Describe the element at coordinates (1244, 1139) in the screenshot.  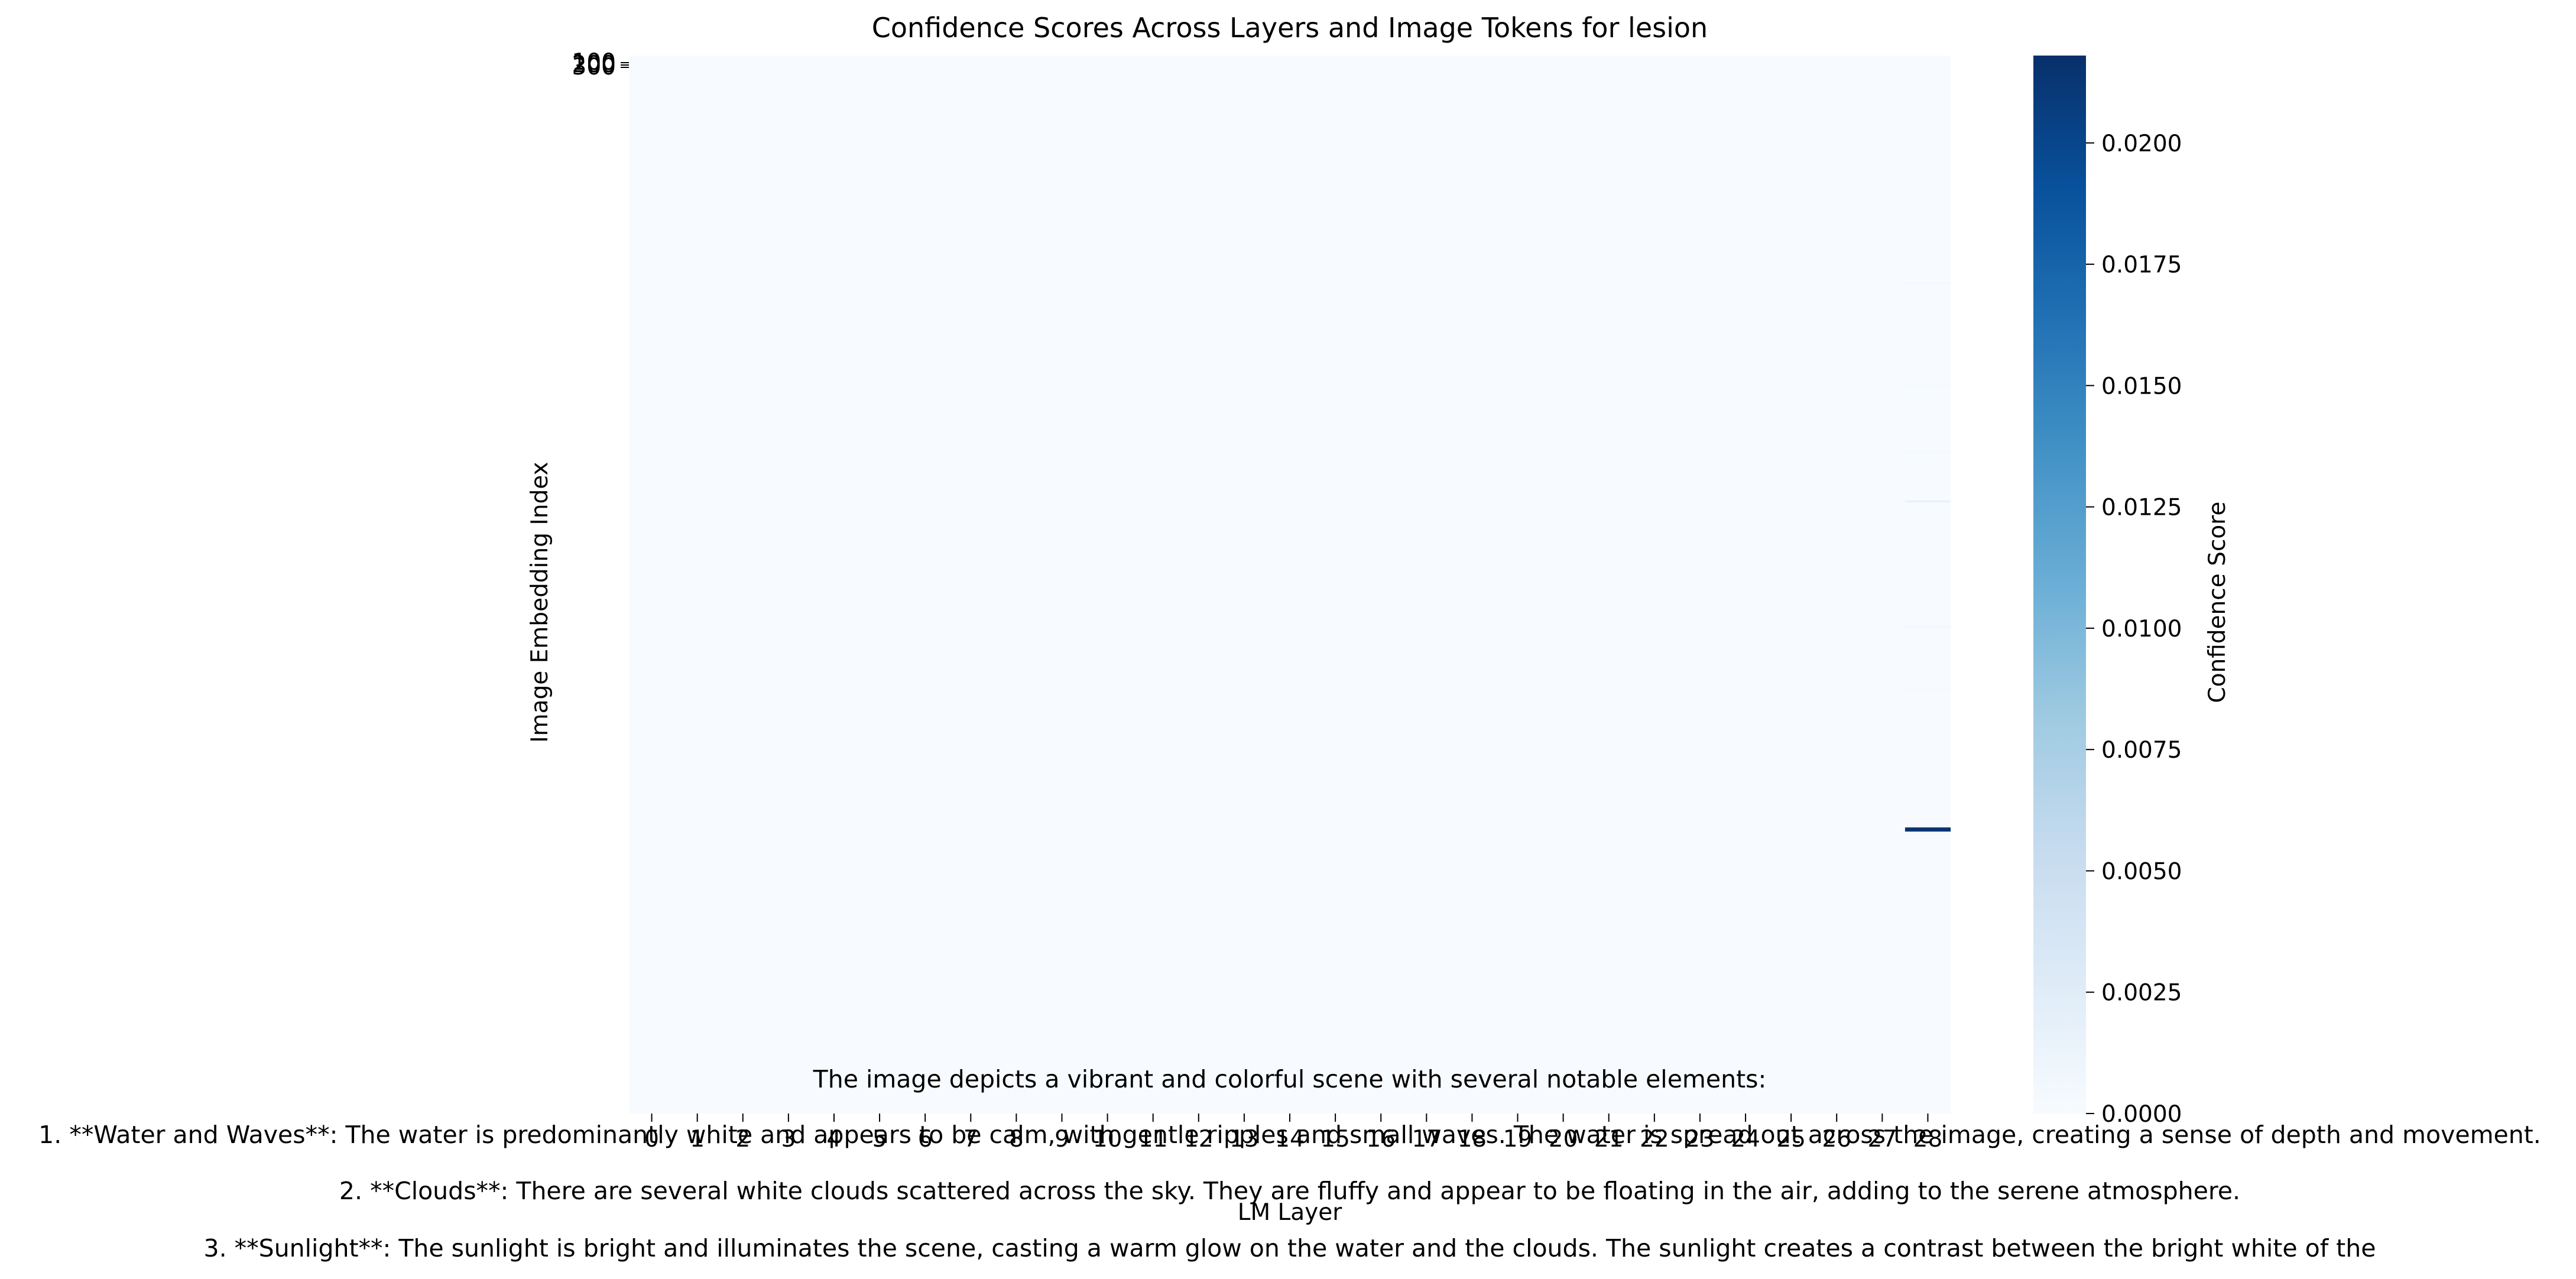
I see `x-tick-label-13: 13` at that location.